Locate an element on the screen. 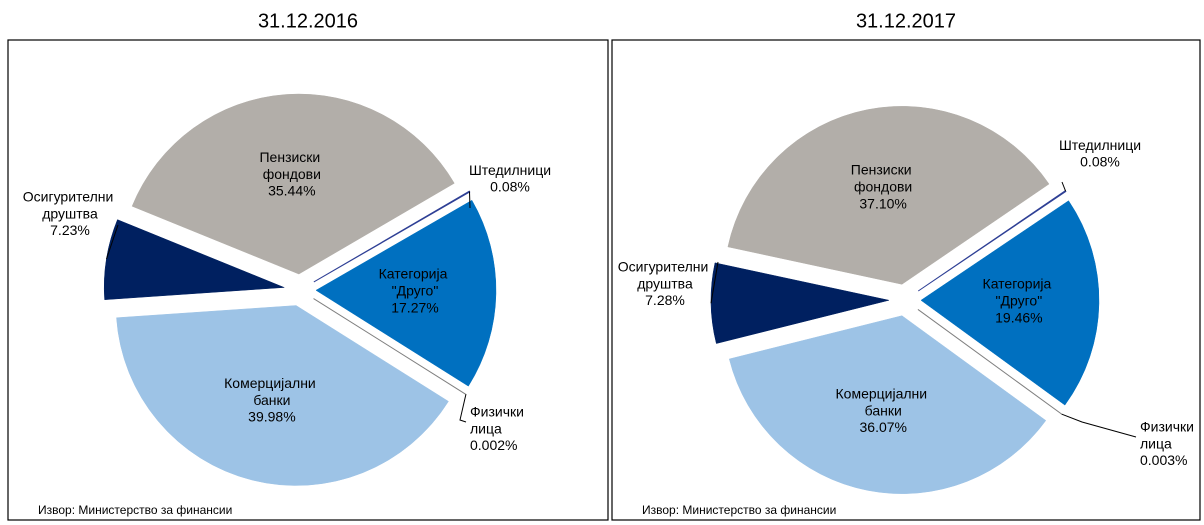 This screenshot has width=1204, height=525. chart-title: 31.12.2016 is located at coordinates (308, 21).